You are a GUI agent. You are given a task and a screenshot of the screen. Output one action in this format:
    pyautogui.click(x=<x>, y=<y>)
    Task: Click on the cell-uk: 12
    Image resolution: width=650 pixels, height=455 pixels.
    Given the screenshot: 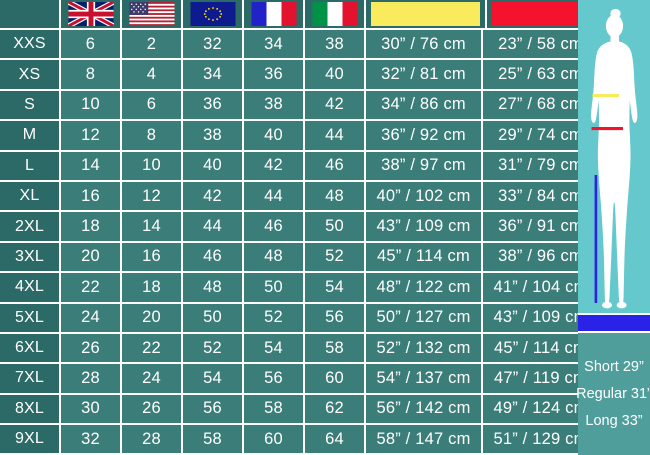 What is the action you would take?
    pyautogui.click(x=90, y=135)
    